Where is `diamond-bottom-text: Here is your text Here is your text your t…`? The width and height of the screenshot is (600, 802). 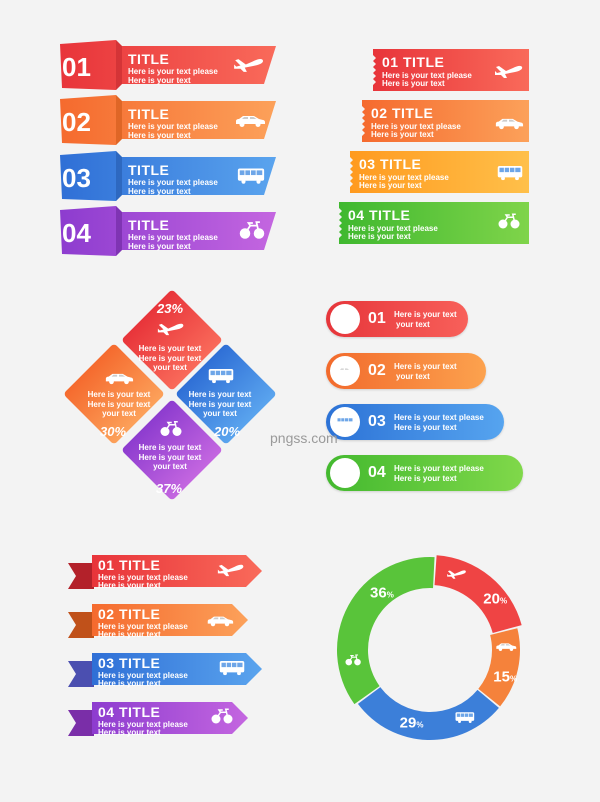 diamond-bottom-text: Here is your text Here is your text your t… is located at coordinates (170, 457).